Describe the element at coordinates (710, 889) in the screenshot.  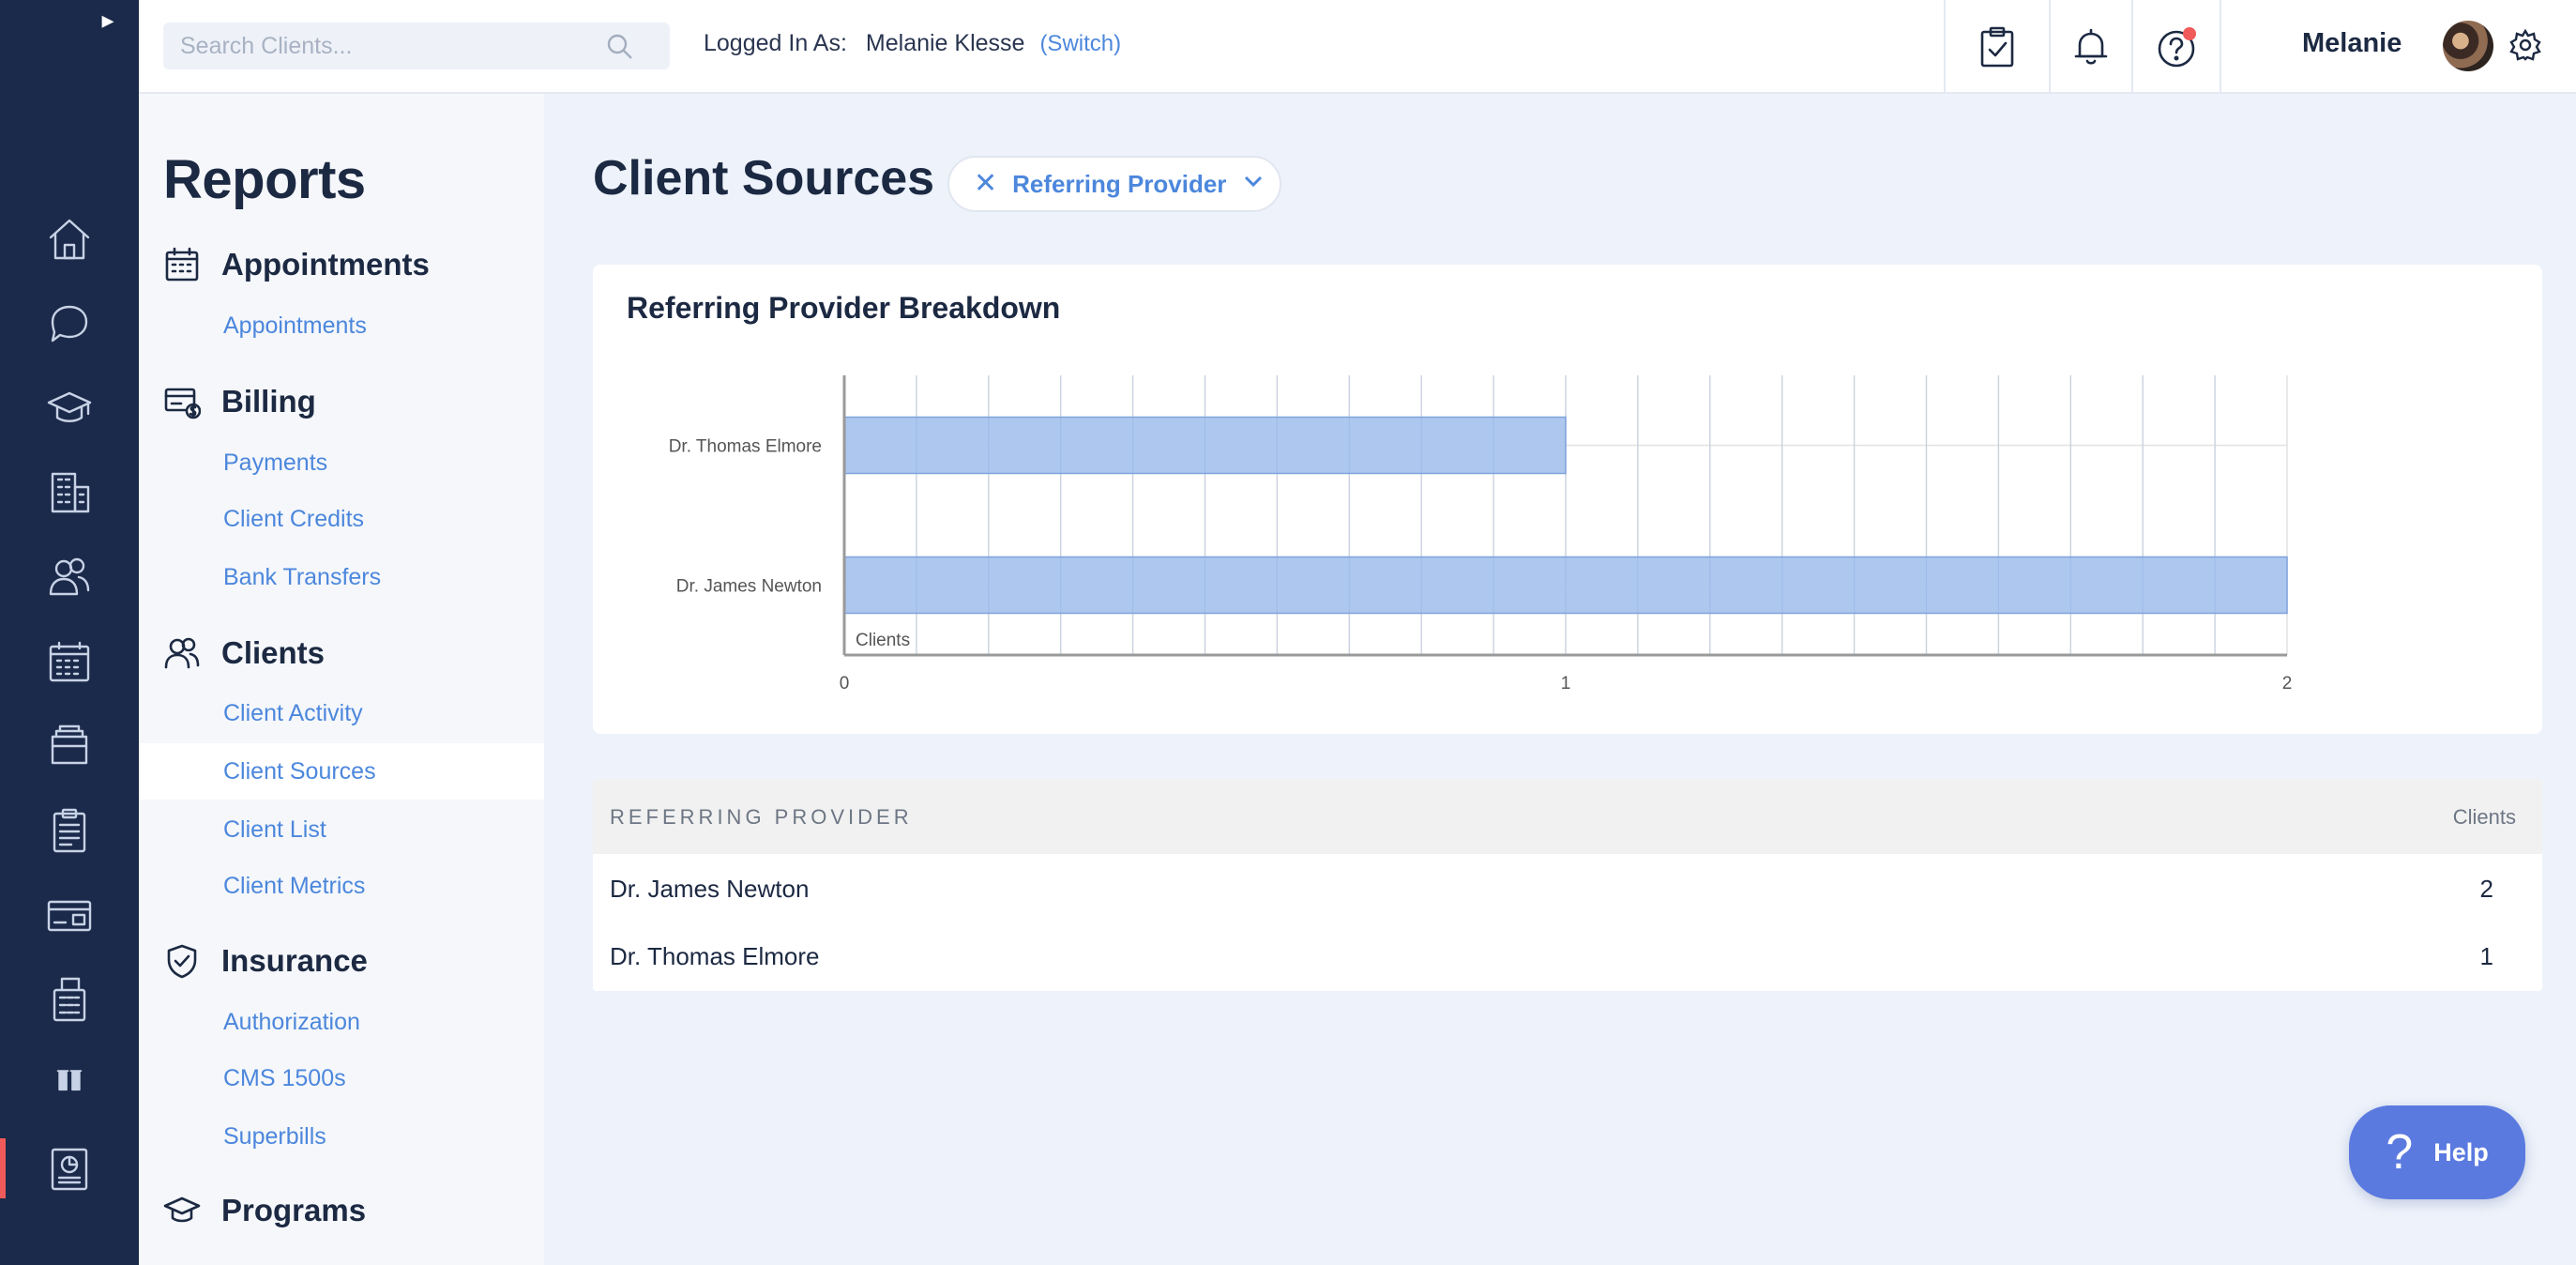
I see `cell-provider: Dr. James Newton` at that location.